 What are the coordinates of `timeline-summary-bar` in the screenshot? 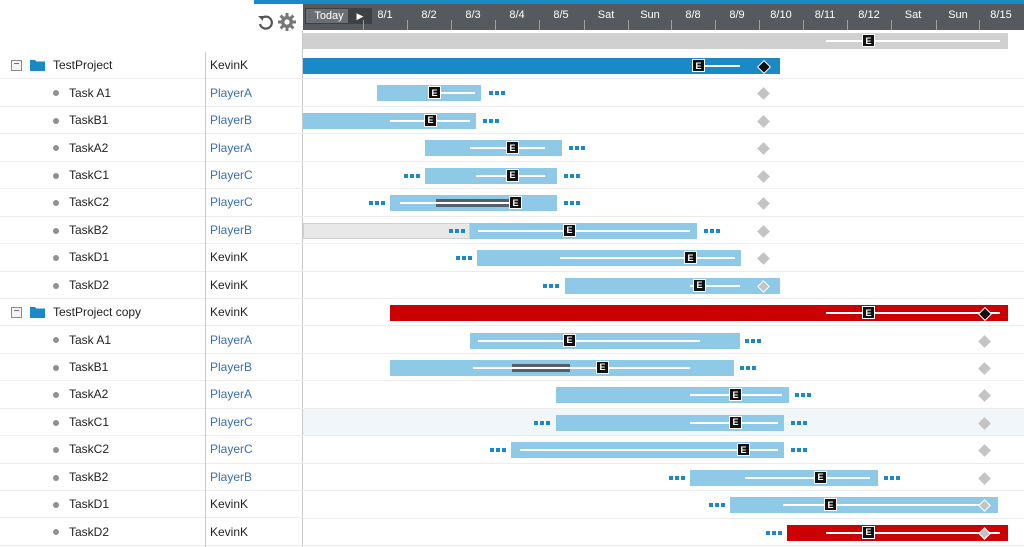 It's located at (655, 41).